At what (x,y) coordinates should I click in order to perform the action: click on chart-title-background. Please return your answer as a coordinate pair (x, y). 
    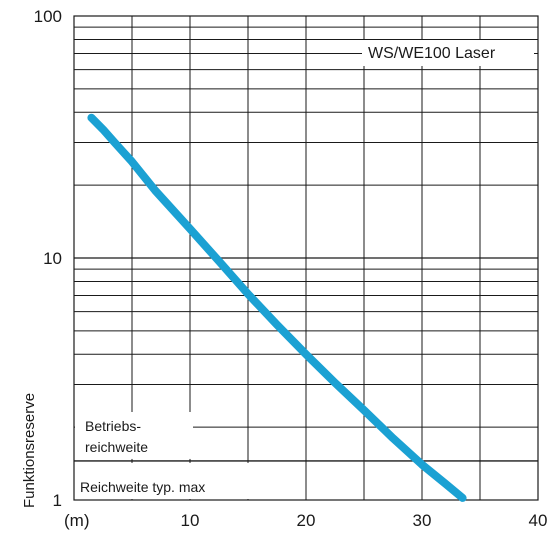
    Looking at the image, I should click on (448, 53).